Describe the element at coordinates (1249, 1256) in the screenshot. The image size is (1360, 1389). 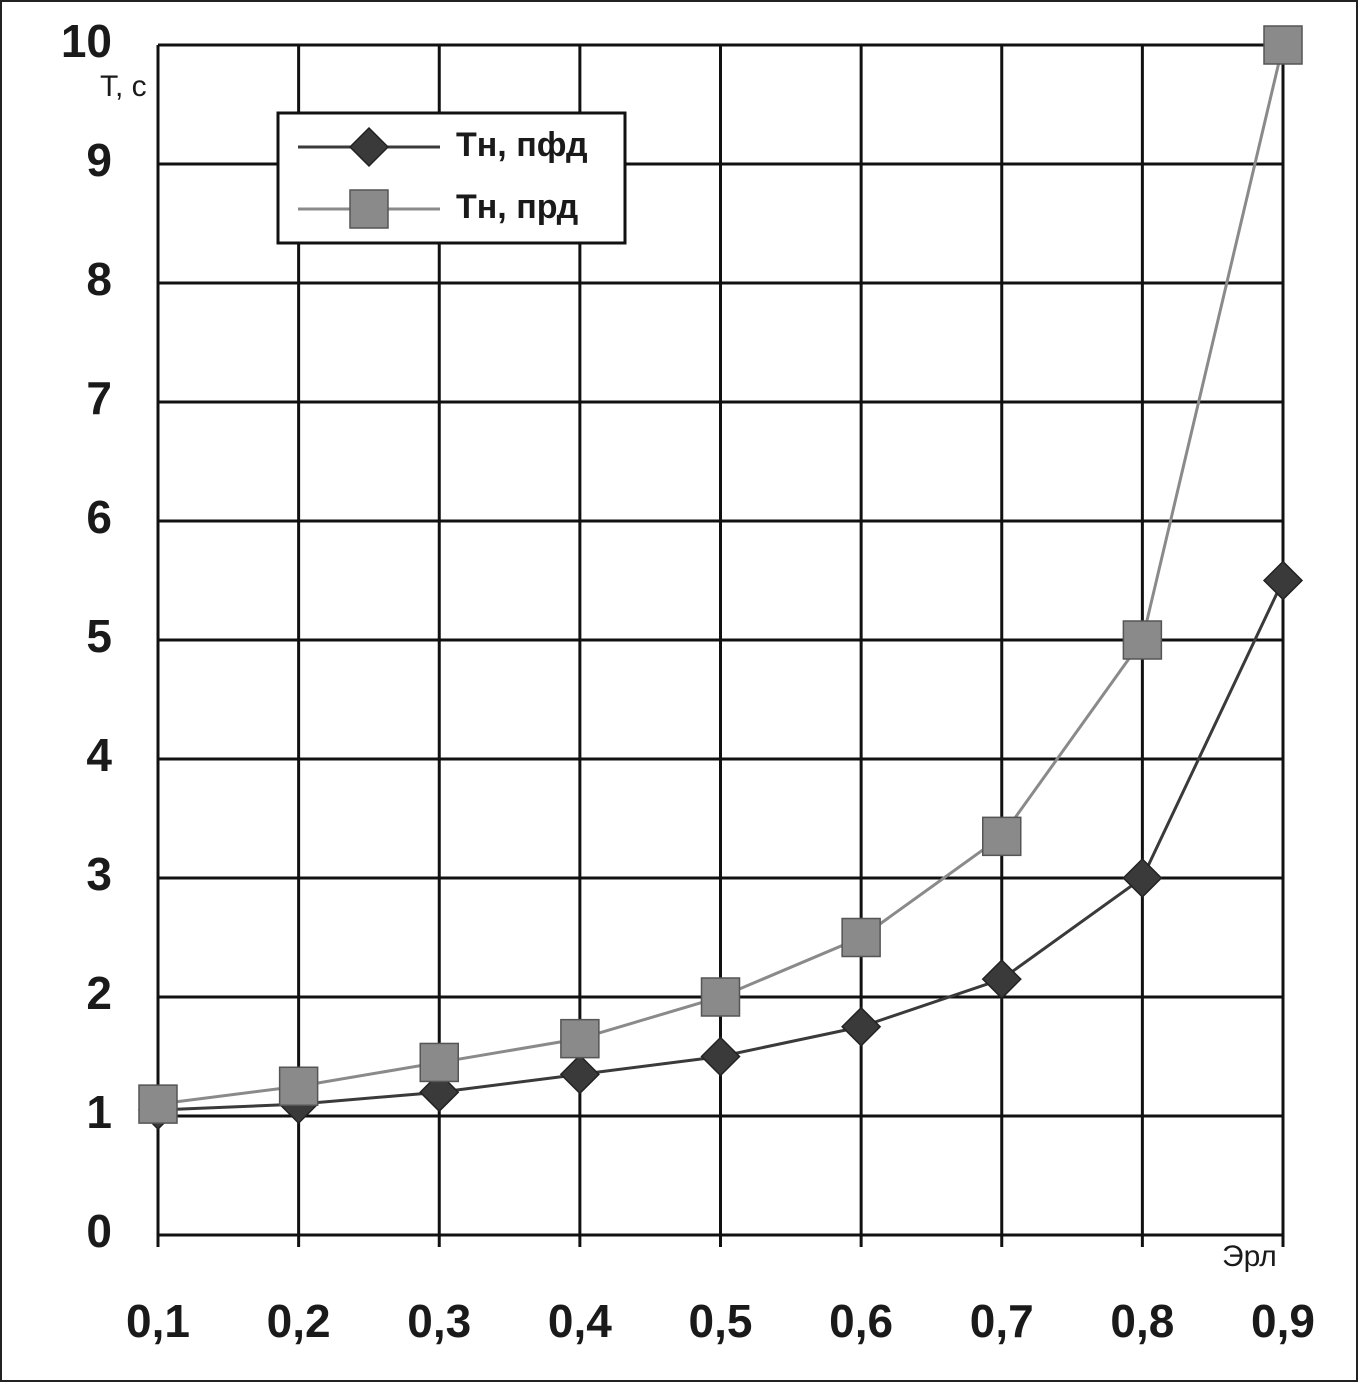
I see `x-axis-label: Эрл` at that location.